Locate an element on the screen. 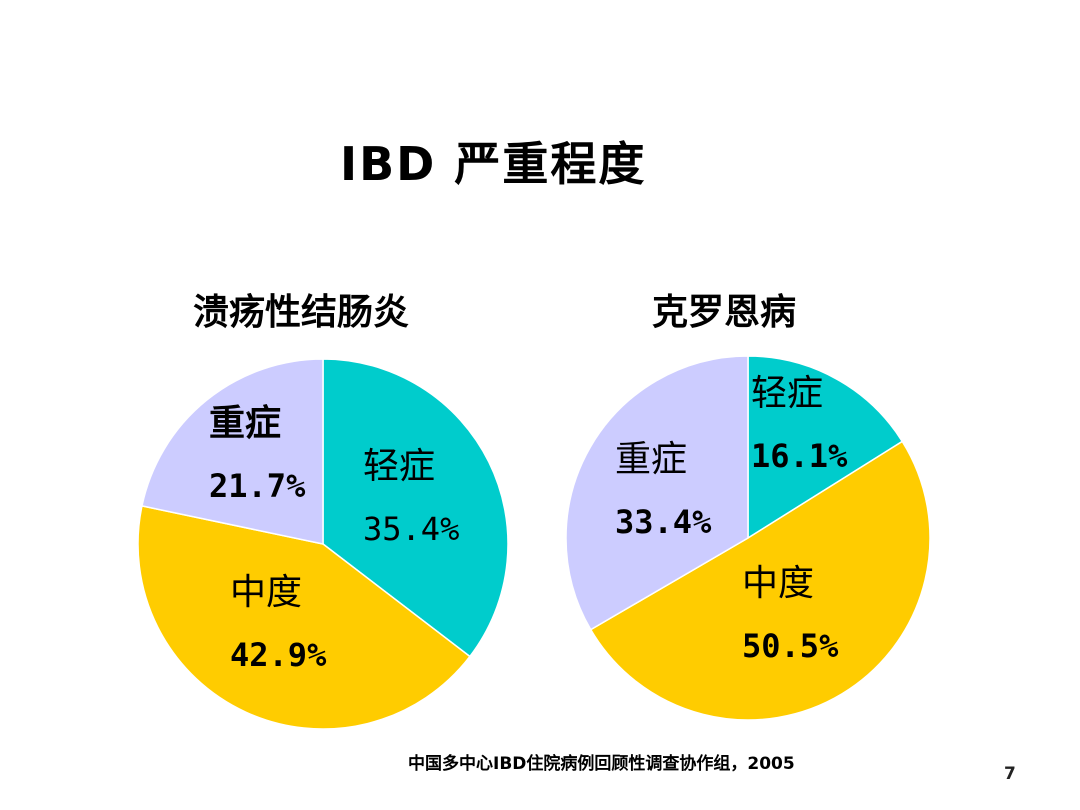 The height and width of the screenshot is (810, 1080). page-number: 7 is located at coordinates (1010, 774).